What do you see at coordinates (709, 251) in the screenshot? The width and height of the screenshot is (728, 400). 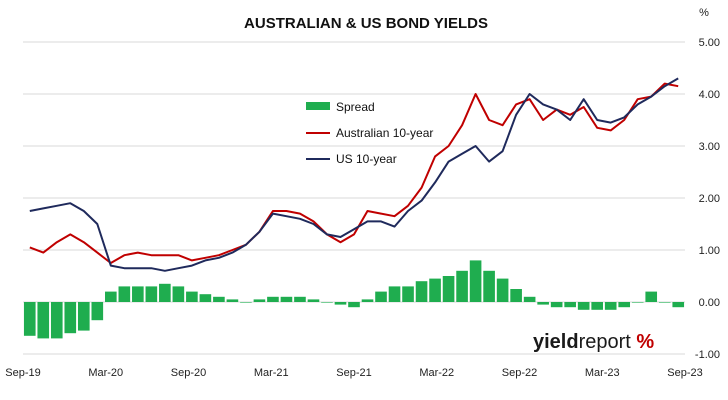 I see `y-tick-label: 1.00` at bounding box center [709, 251].